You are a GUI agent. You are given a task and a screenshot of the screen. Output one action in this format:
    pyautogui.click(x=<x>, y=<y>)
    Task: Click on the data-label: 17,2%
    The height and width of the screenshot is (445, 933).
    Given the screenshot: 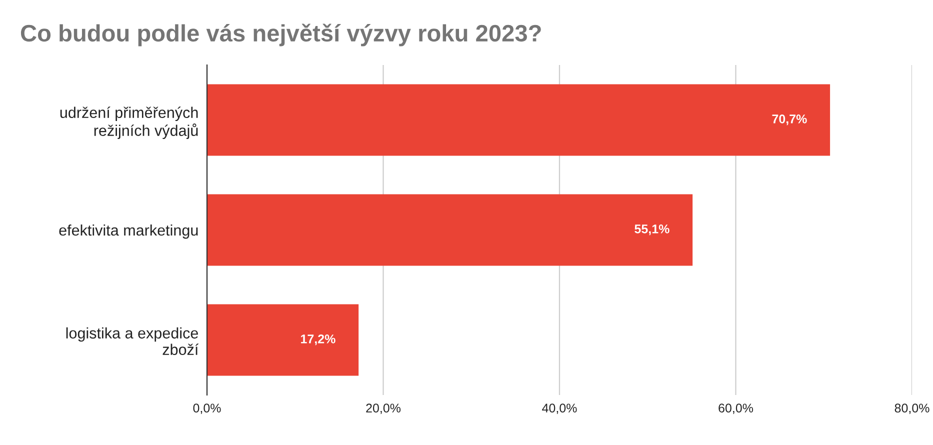 What is the action you would take?
    pyautogui.click(x=318, y=340)
    